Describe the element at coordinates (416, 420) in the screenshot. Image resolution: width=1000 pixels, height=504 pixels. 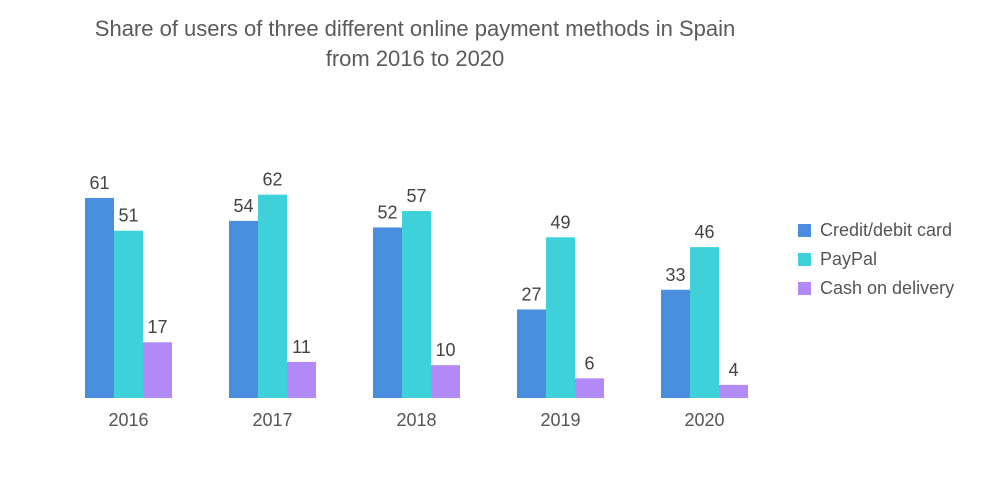
I see `x-tick-label-2018: 2018` at that location.